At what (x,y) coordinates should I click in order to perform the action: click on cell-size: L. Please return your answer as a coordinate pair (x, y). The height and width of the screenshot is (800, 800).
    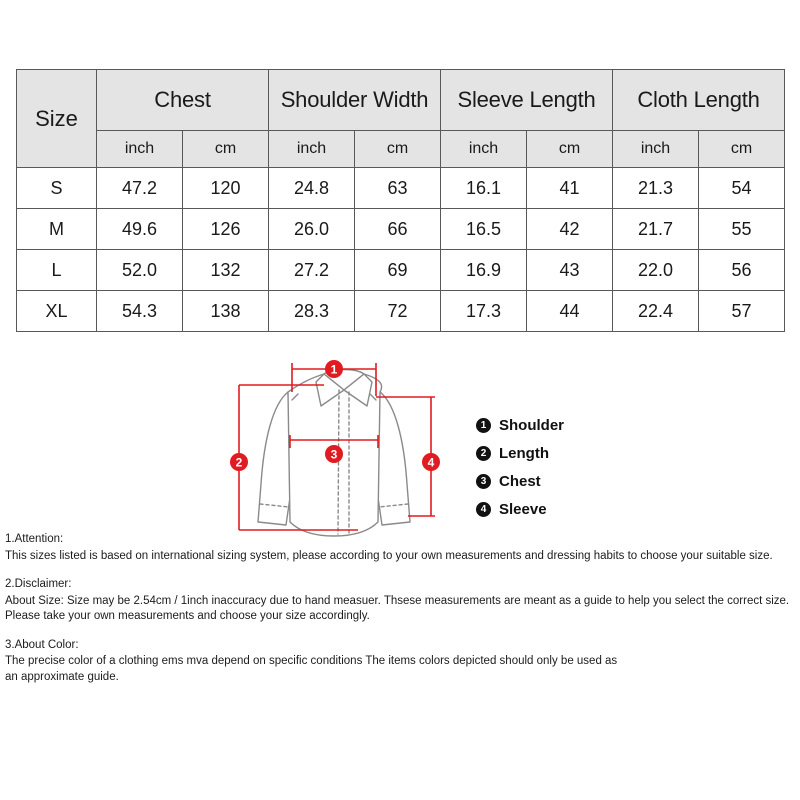
    Looking at the image, I should click on (56, 270).